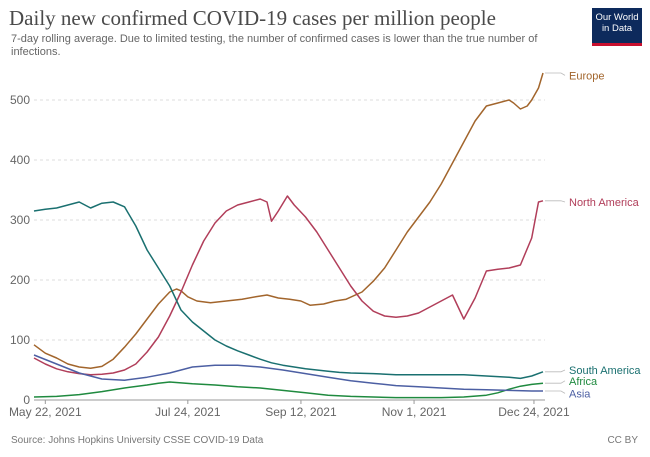  Describe the element at coordinates (555, 201) in the screenshot. I see `leader-line-north-america` at that location.